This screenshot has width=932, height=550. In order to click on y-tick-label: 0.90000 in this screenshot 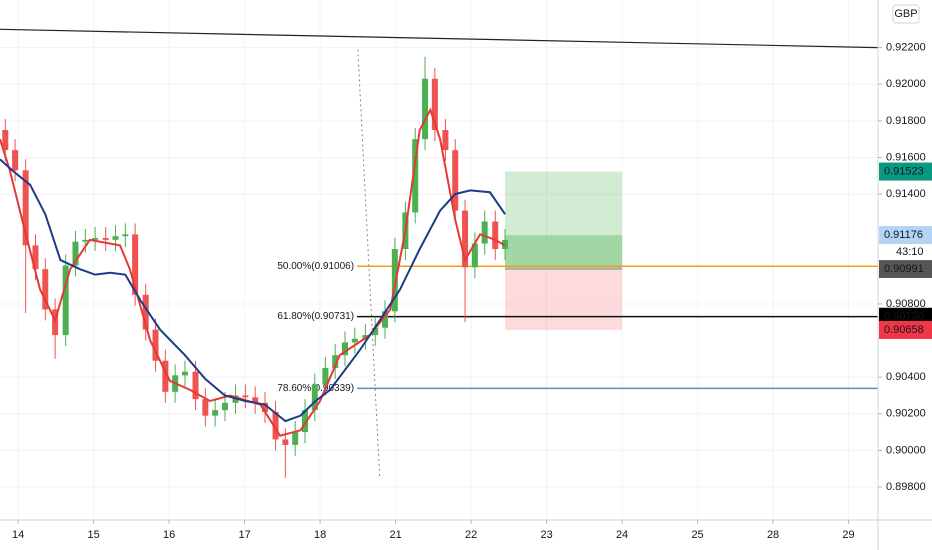, I will do `click(906, 450)`.